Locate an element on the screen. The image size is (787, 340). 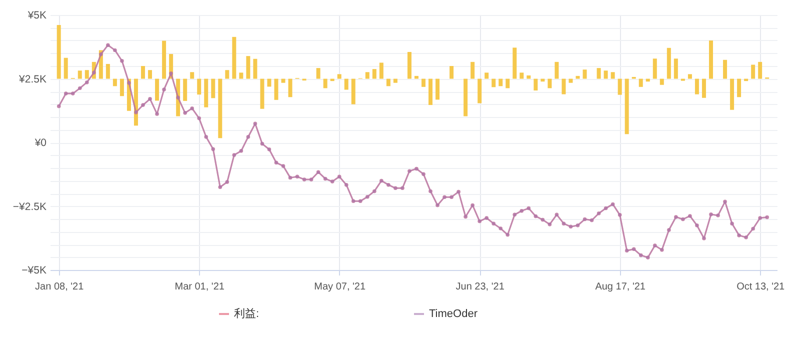
x-tick-label: Jan 08, '21 is located at coordinates (59, 287).